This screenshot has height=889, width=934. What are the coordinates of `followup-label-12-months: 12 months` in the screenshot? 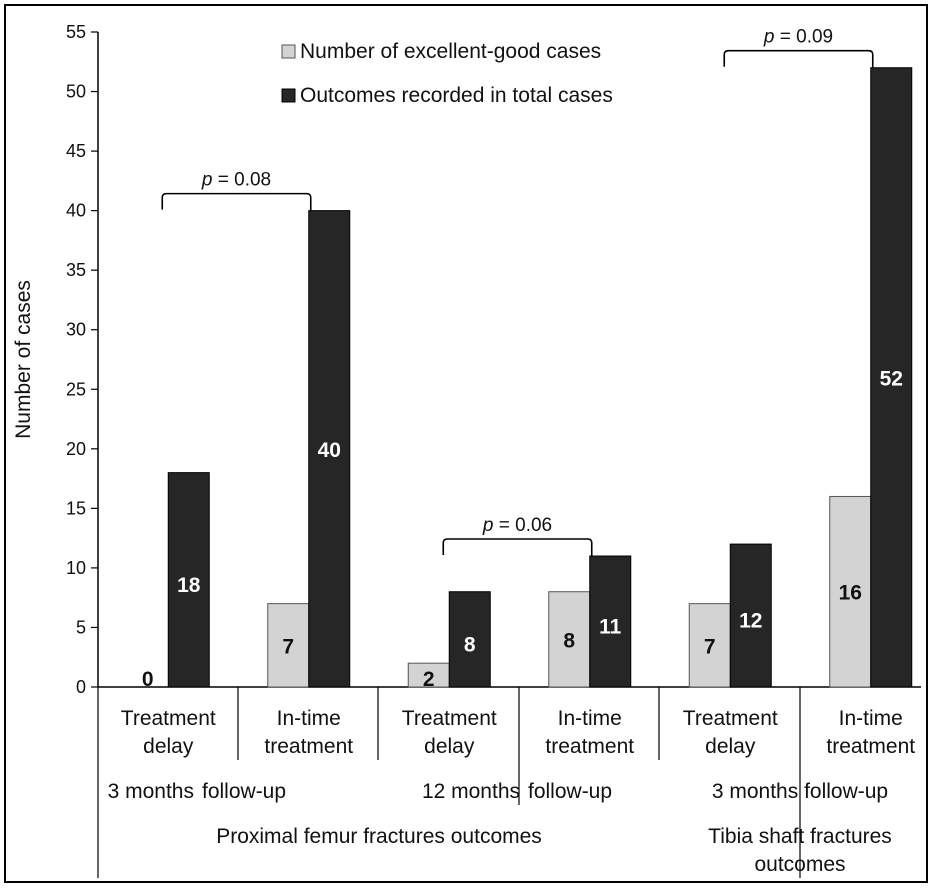 It's located at (471, 791).